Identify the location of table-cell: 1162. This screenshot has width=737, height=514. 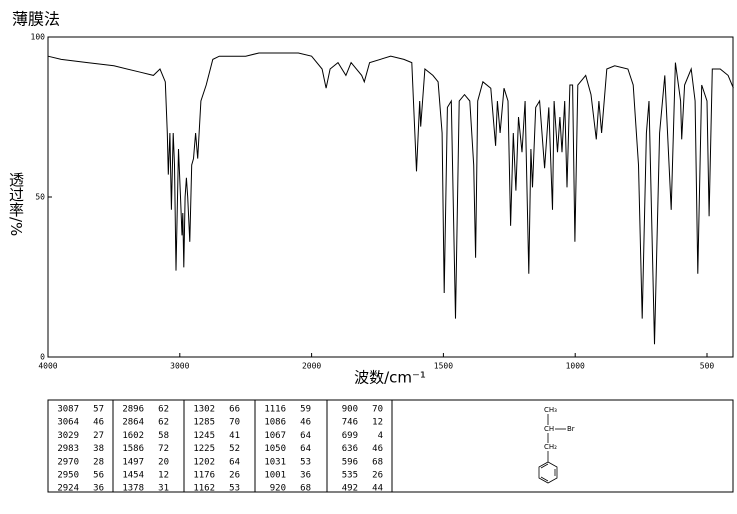
(204, 489).